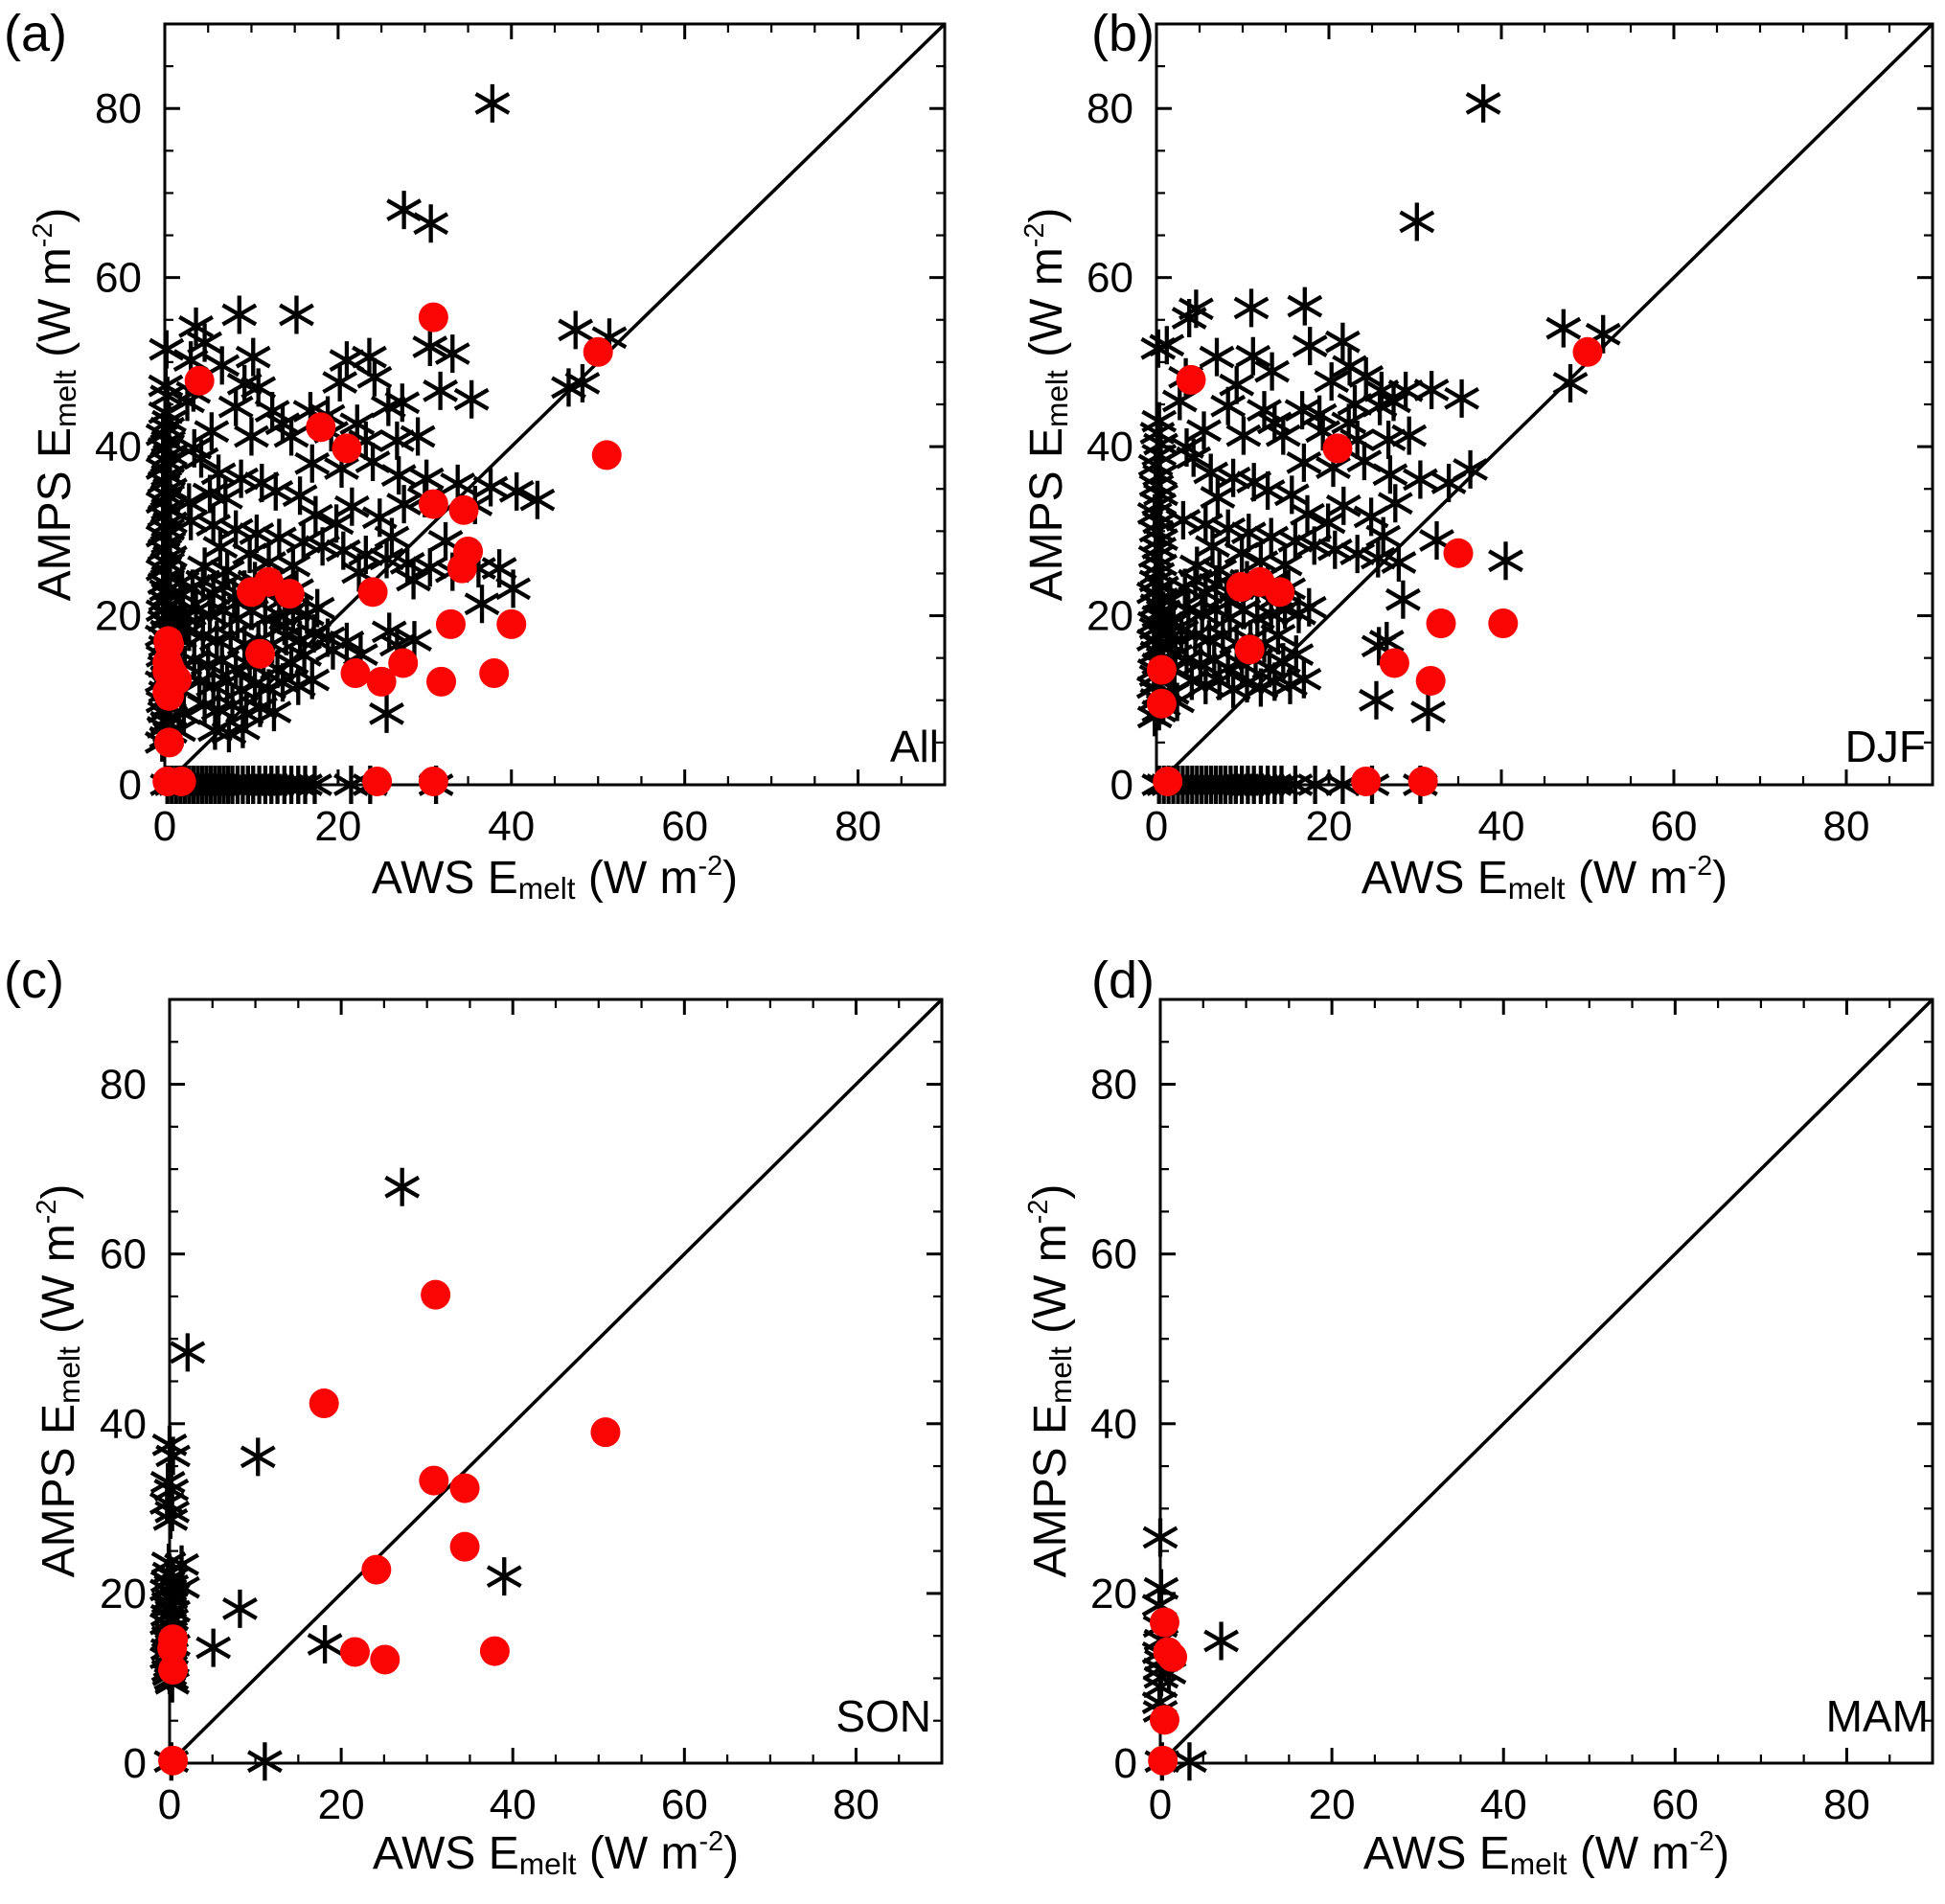 The height and width of the screenshot is (1904, 1945). Describe the element at coordinates (60, 1285) in the screenshot. I see `y-title-units: (W m` at that location.